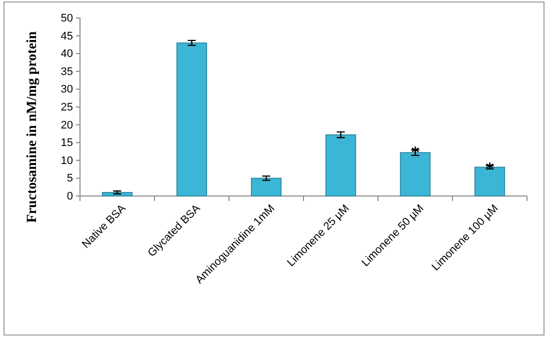  What do you see at coordinates (66, 125) in the screenshot?
I see `y-tick-label: 20` at bounding box center [66, 125].